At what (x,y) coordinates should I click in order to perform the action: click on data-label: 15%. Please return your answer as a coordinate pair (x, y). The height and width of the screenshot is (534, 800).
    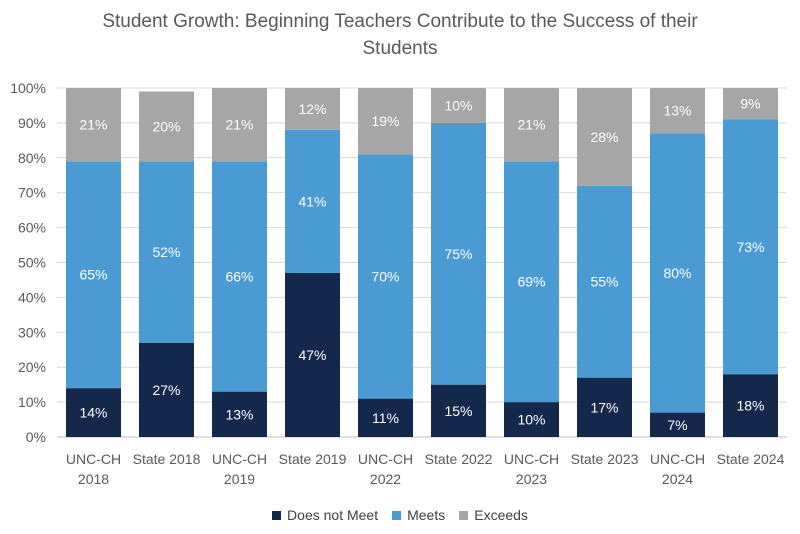
    Looking at the image, I should click on (458, 411).